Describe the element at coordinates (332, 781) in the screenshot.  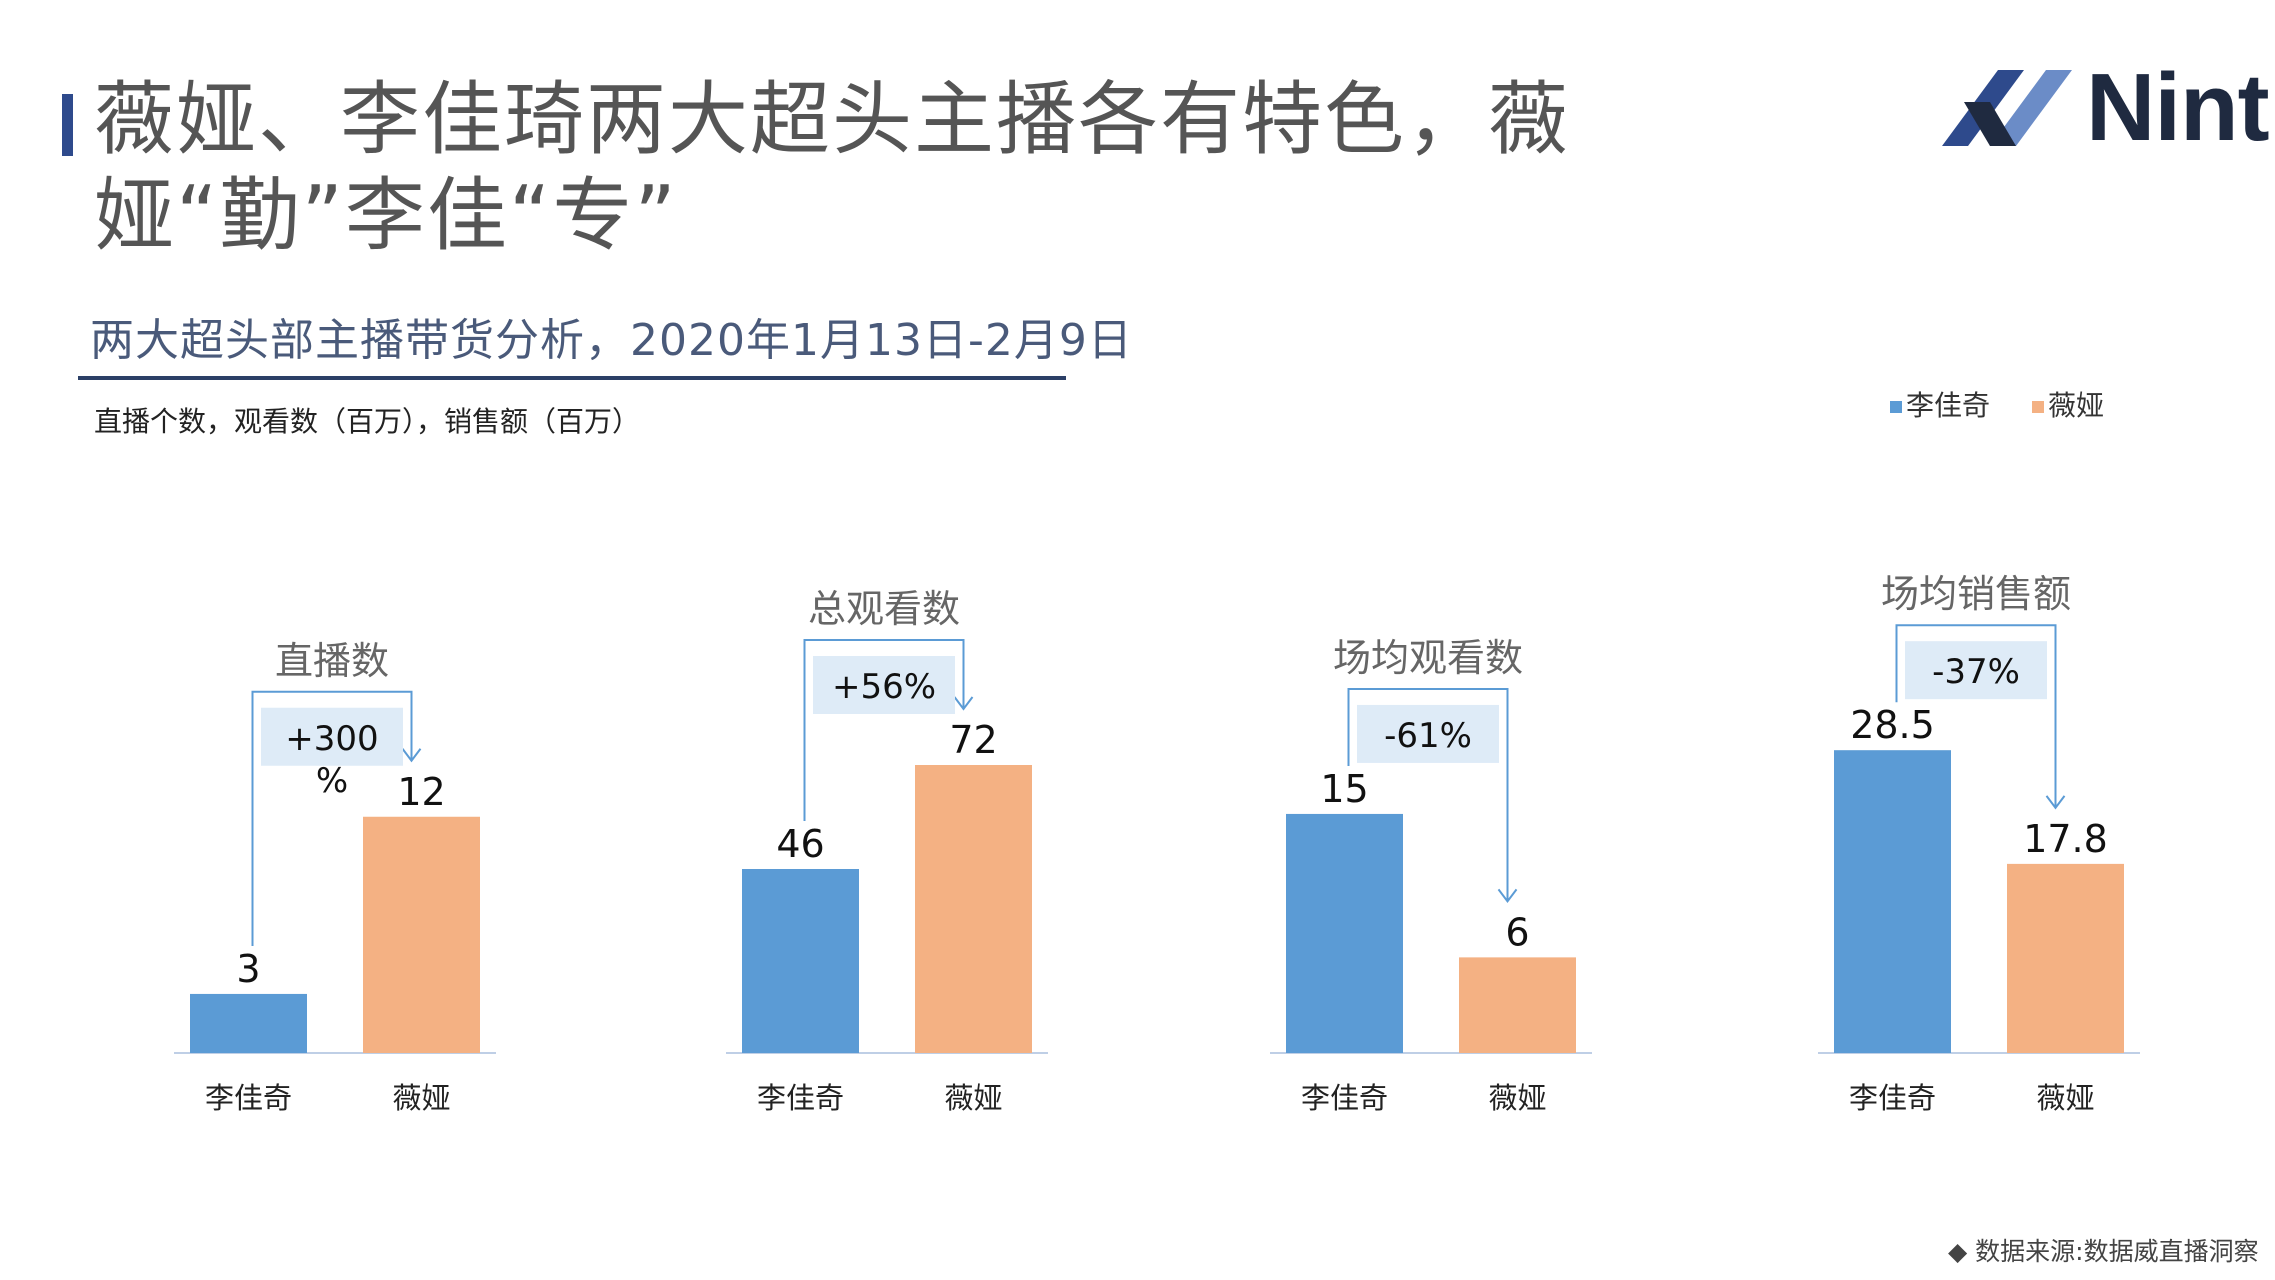
I see `change-label-percent: %` at that location.